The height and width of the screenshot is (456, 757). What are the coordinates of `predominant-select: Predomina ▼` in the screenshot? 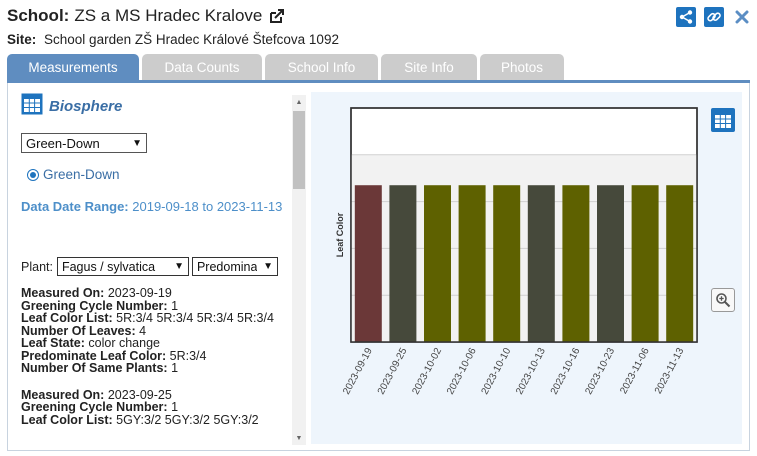 It's located at (234, 266).